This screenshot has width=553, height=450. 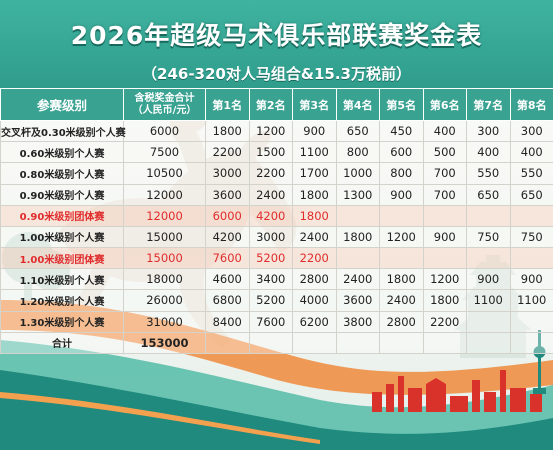 I want to click on prize-cell: 6200, so click(x=314, y=321).